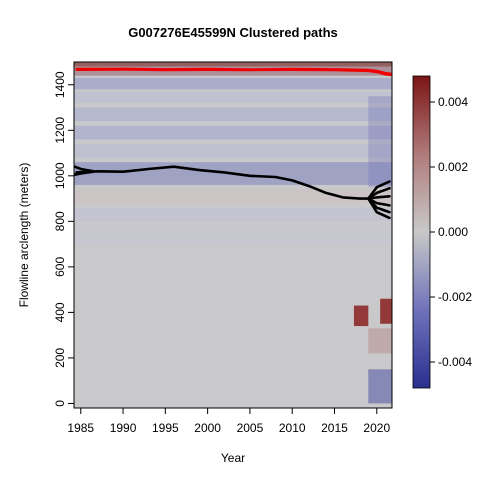  I want to click on colorbar-tick-label: -0.004, so click(455, 362).